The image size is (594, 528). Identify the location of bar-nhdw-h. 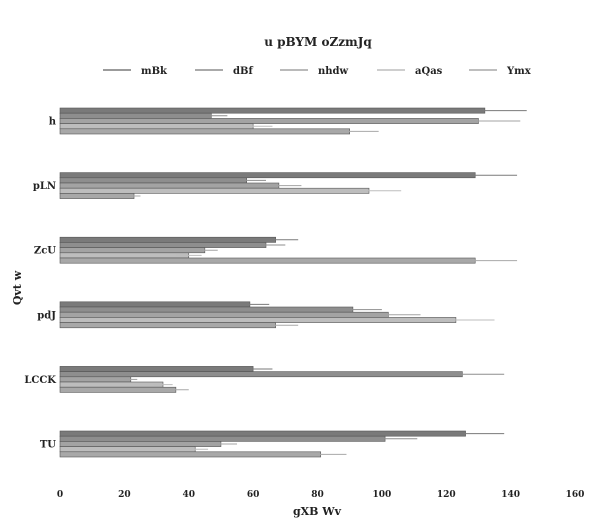
(269, 121).